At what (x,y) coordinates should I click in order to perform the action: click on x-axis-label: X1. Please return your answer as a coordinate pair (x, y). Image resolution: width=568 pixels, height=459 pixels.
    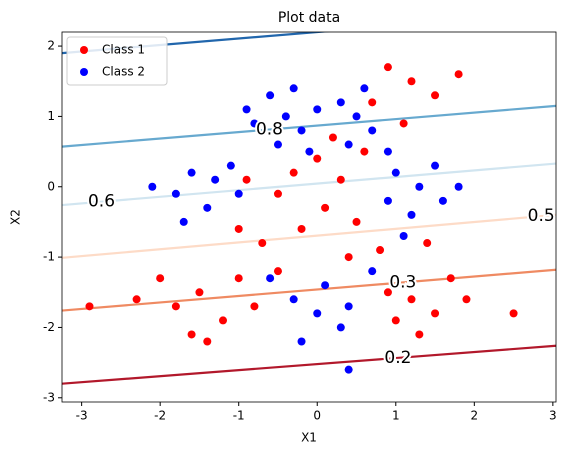
    Looking at the image, I should click on (309, 438).